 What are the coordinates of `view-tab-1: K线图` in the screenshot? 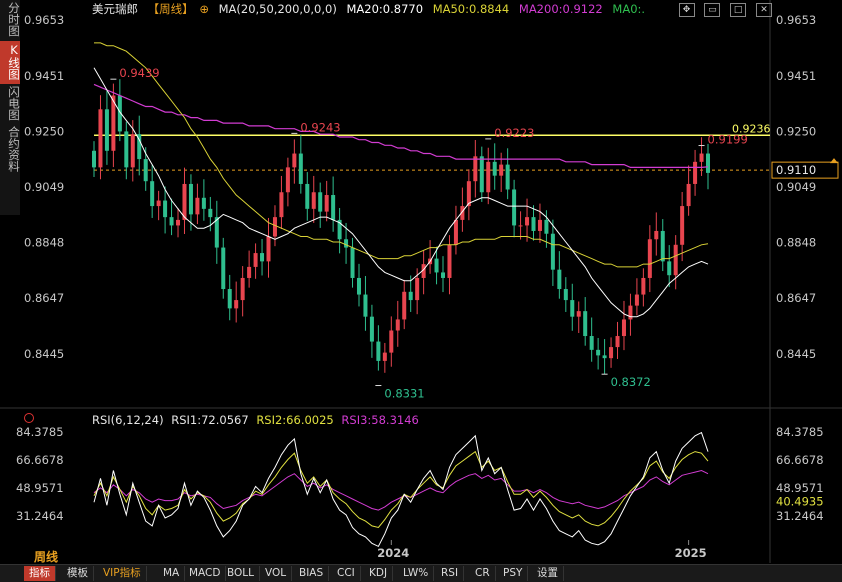 It's located at (10, 62).